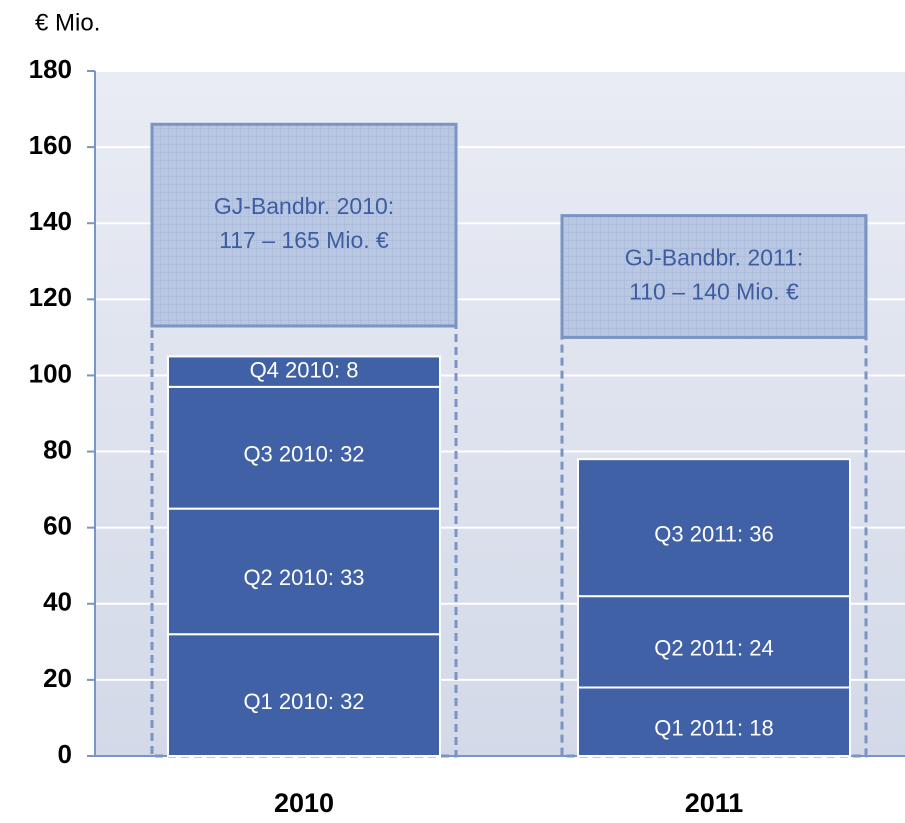 Image resolution: width=905 pixels, height=823 pixels. What do you see at coordinates (304, 206) in the screenshot?
I see `range-label: GJ-Bandbr. 2010:` at bounding box center [304, 206].